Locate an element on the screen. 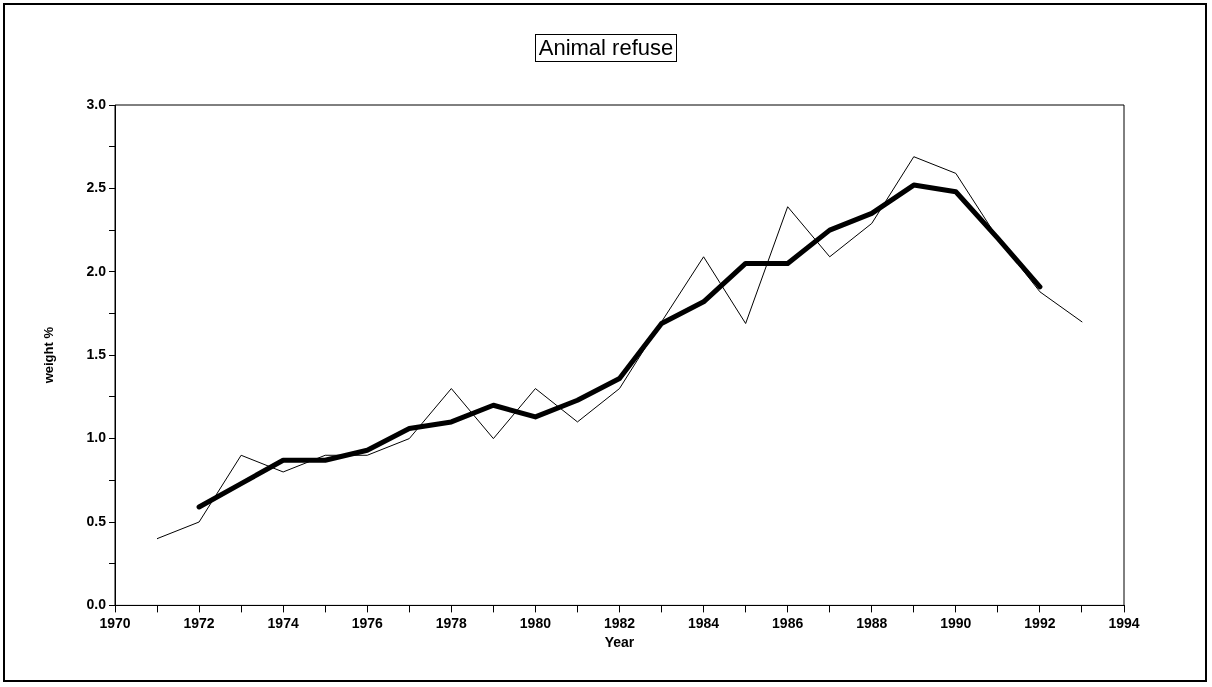 The height and width of the screenshot is (687, 1212). y-tick-label: 0.5 is located at coordinates (96, 520).